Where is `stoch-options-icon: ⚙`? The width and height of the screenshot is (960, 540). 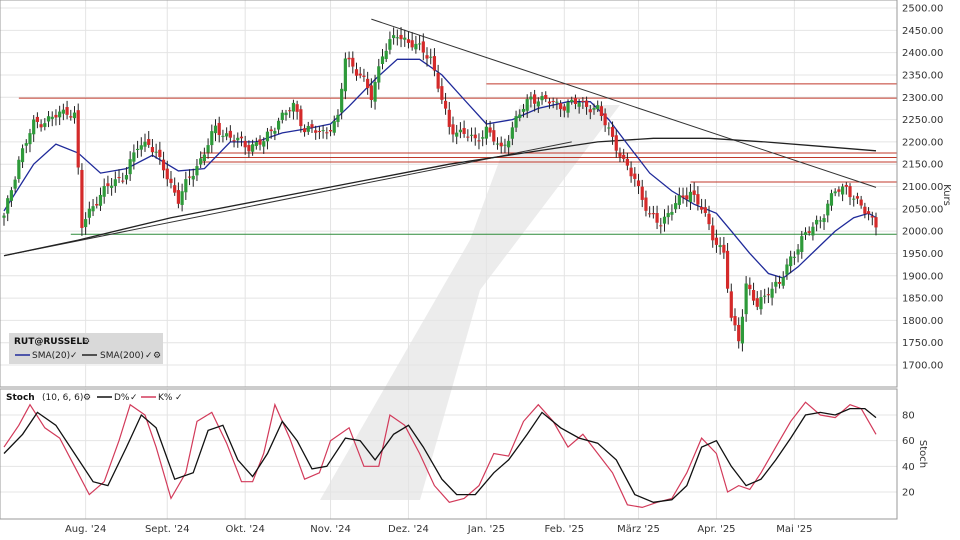
stoch-options-icon: ⚙ is located at coordinates (87, 398).